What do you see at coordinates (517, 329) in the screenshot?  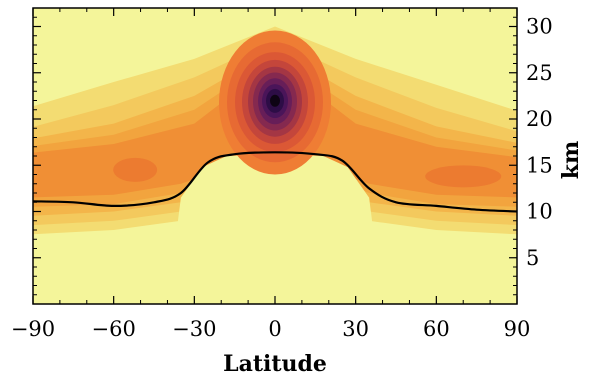 I see `x-tick-label: 90` at bounding box center [517, 329].